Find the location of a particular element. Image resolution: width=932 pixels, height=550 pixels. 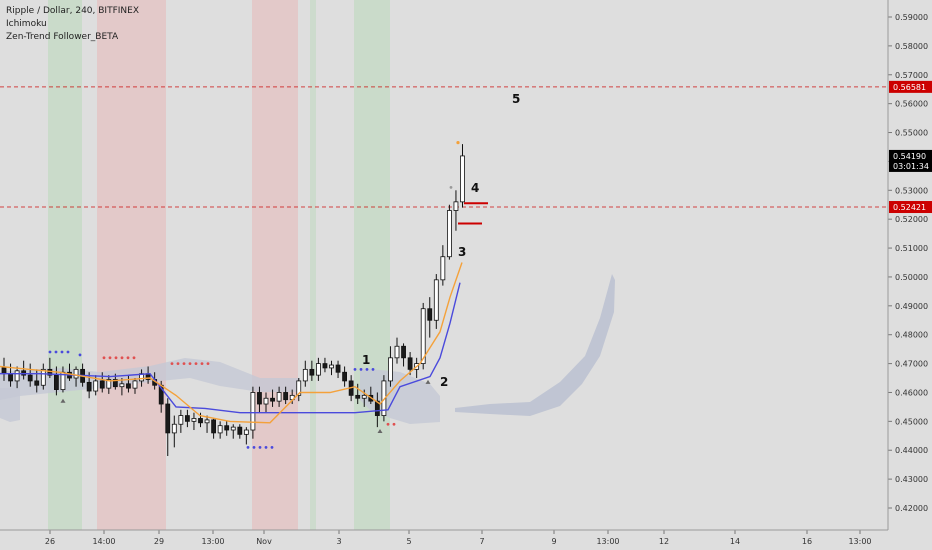

indicator-zen-trend: Zen-Trend Follower_BETA is located at coordinates (62, 37).